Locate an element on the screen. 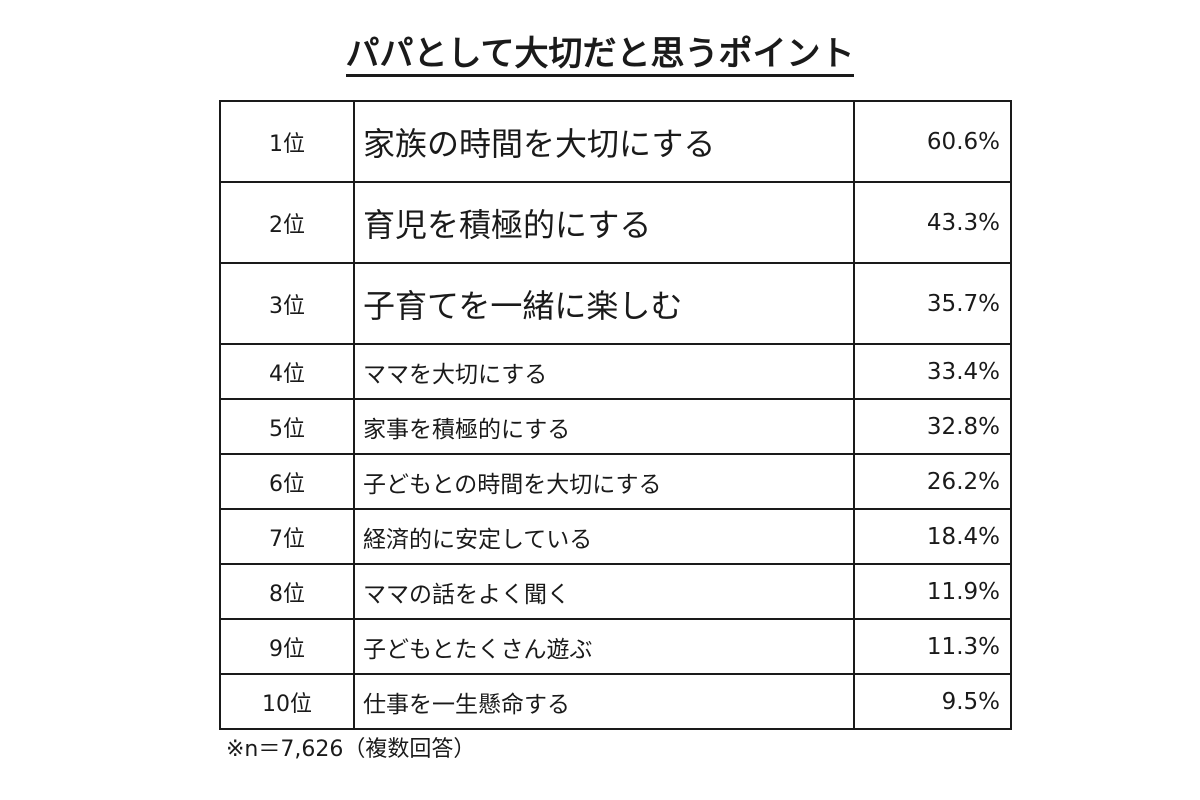 The image size is (1200, 800). table-row: 1位 家族の時間を大切にする 60.6% is located at coordinates (615, 141).